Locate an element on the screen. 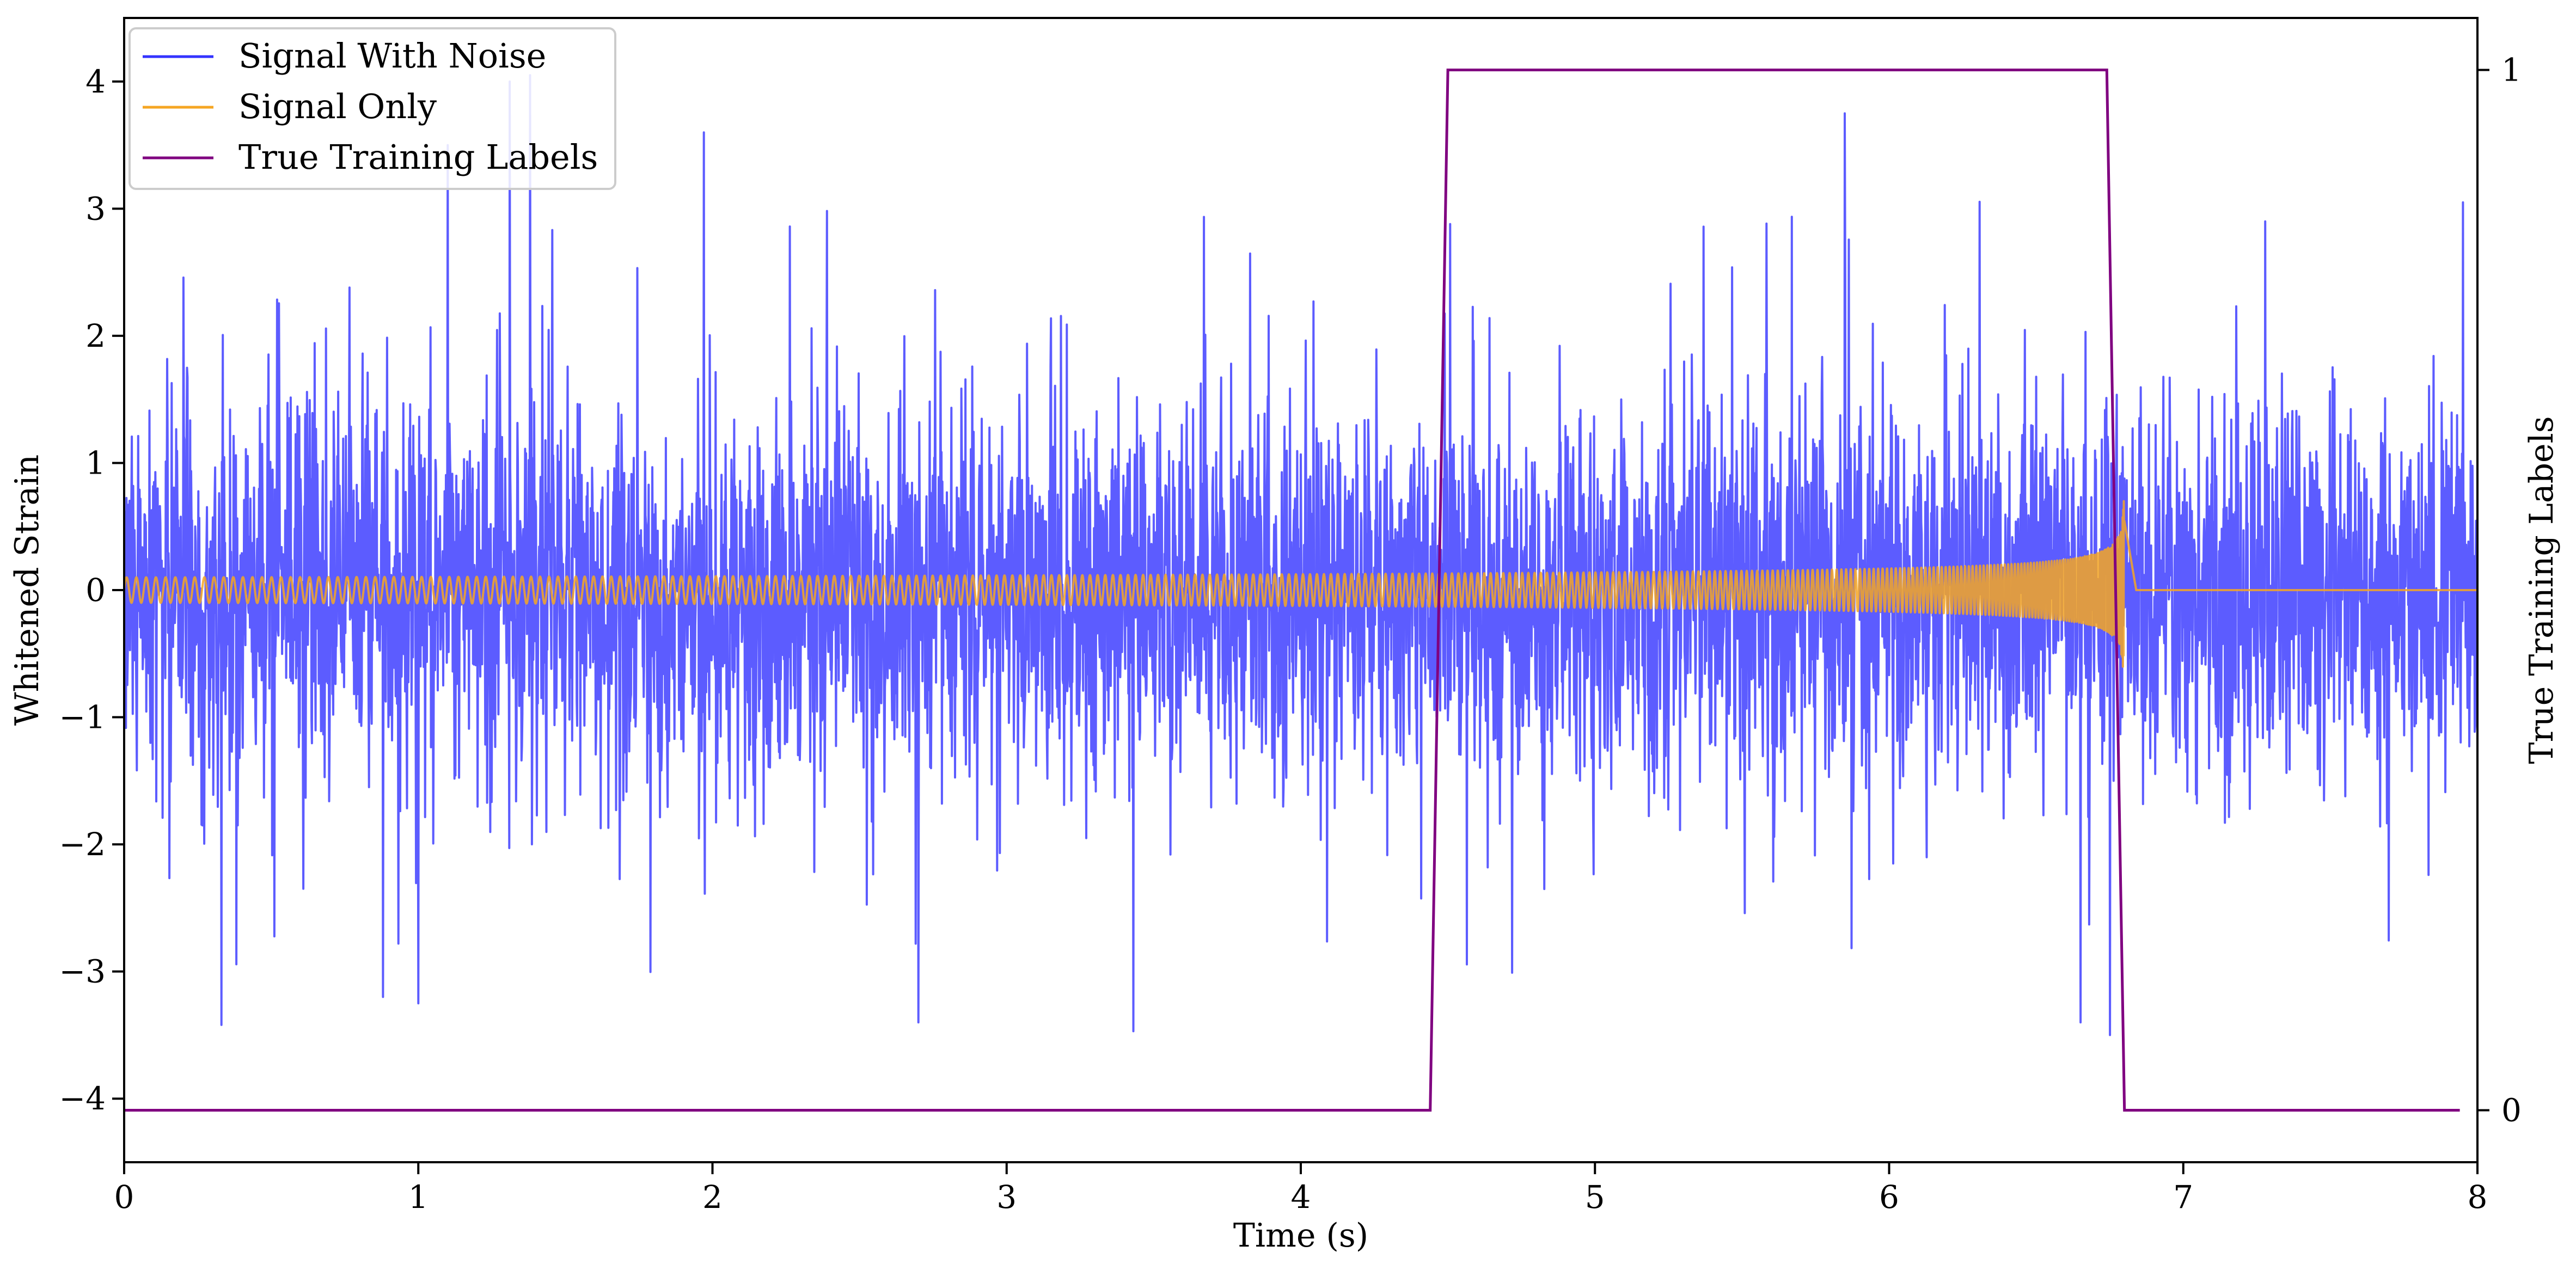  x-axis: 0 1 2 3 4 5 6 7 8 is located at coordinates (1301, 1189).